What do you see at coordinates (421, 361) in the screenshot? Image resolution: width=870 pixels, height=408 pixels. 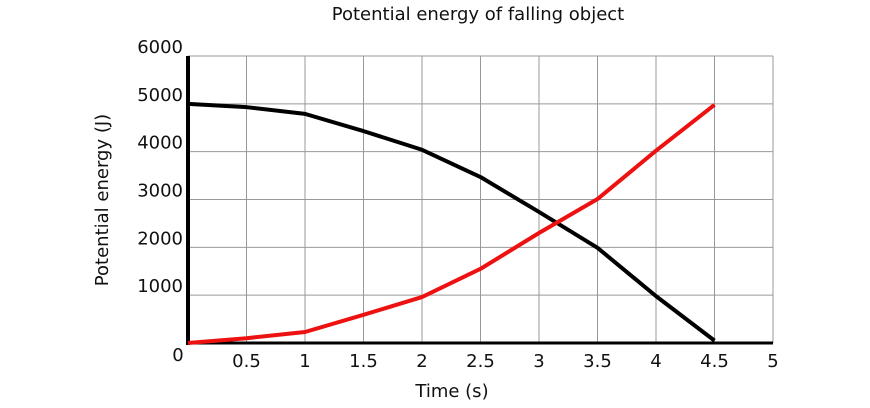 I see `x-tick-label: 2` at bounding box center [421, 361].